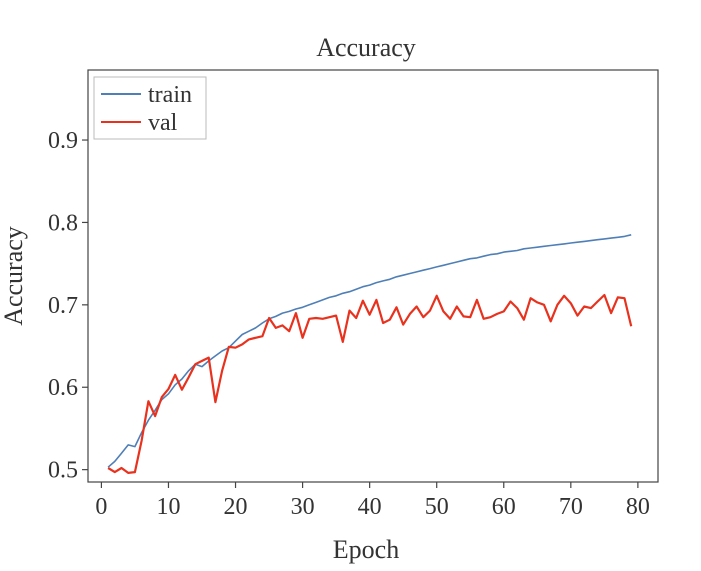  What do you see at coordinates (571, 507) in the screenshot?
I see `x-tick-label: 70` at bounding box center [571, 507].